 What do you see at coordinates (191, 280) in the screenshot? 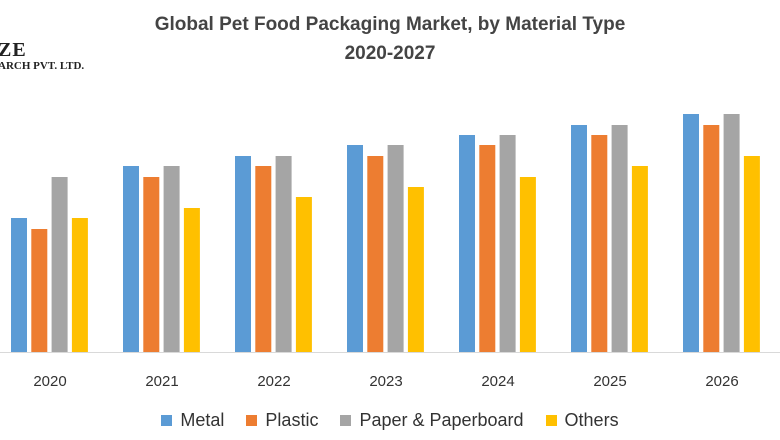
I see `bar-others-2021` at bounding box center [191, 280].